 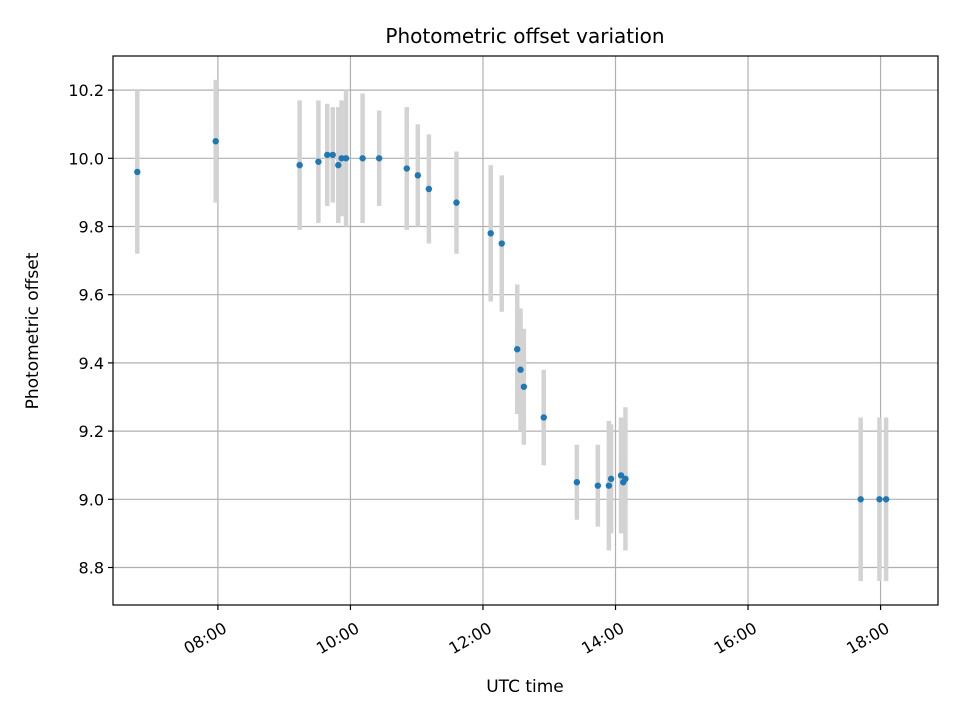 I want to click on x-axis-label: UTC time, so click(x=525, y=687).